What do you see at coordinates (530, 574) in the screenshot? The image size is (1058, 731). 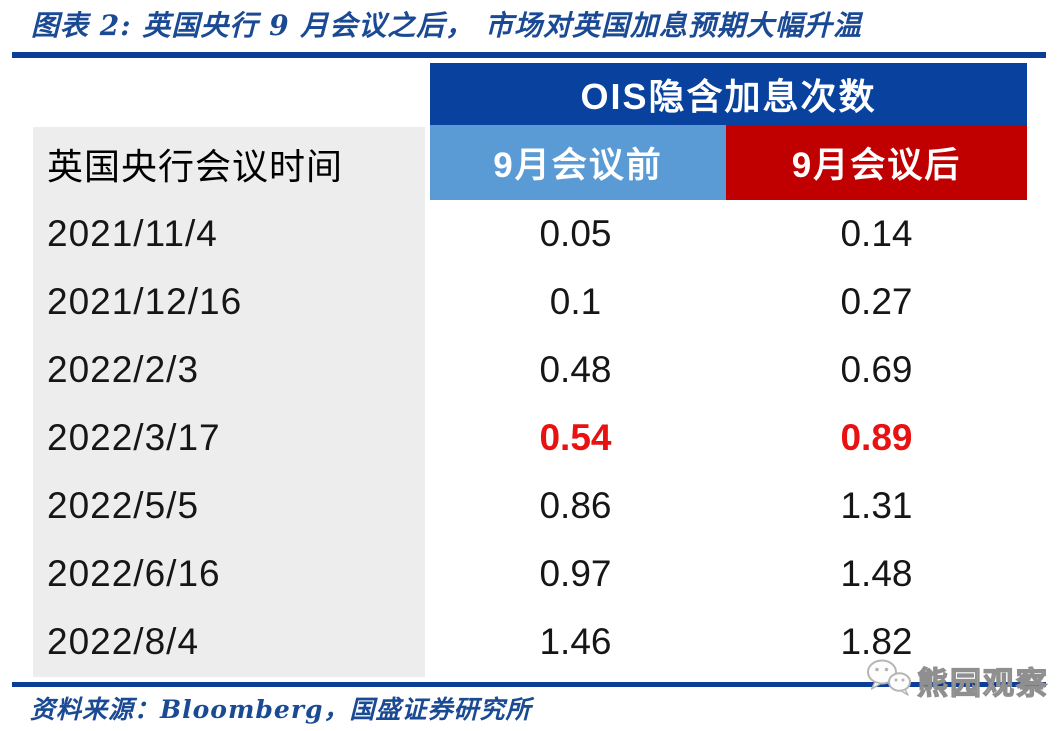 I see `table-row: 2022/6/16 0.97 1.48` at bounding box center [530, 574].